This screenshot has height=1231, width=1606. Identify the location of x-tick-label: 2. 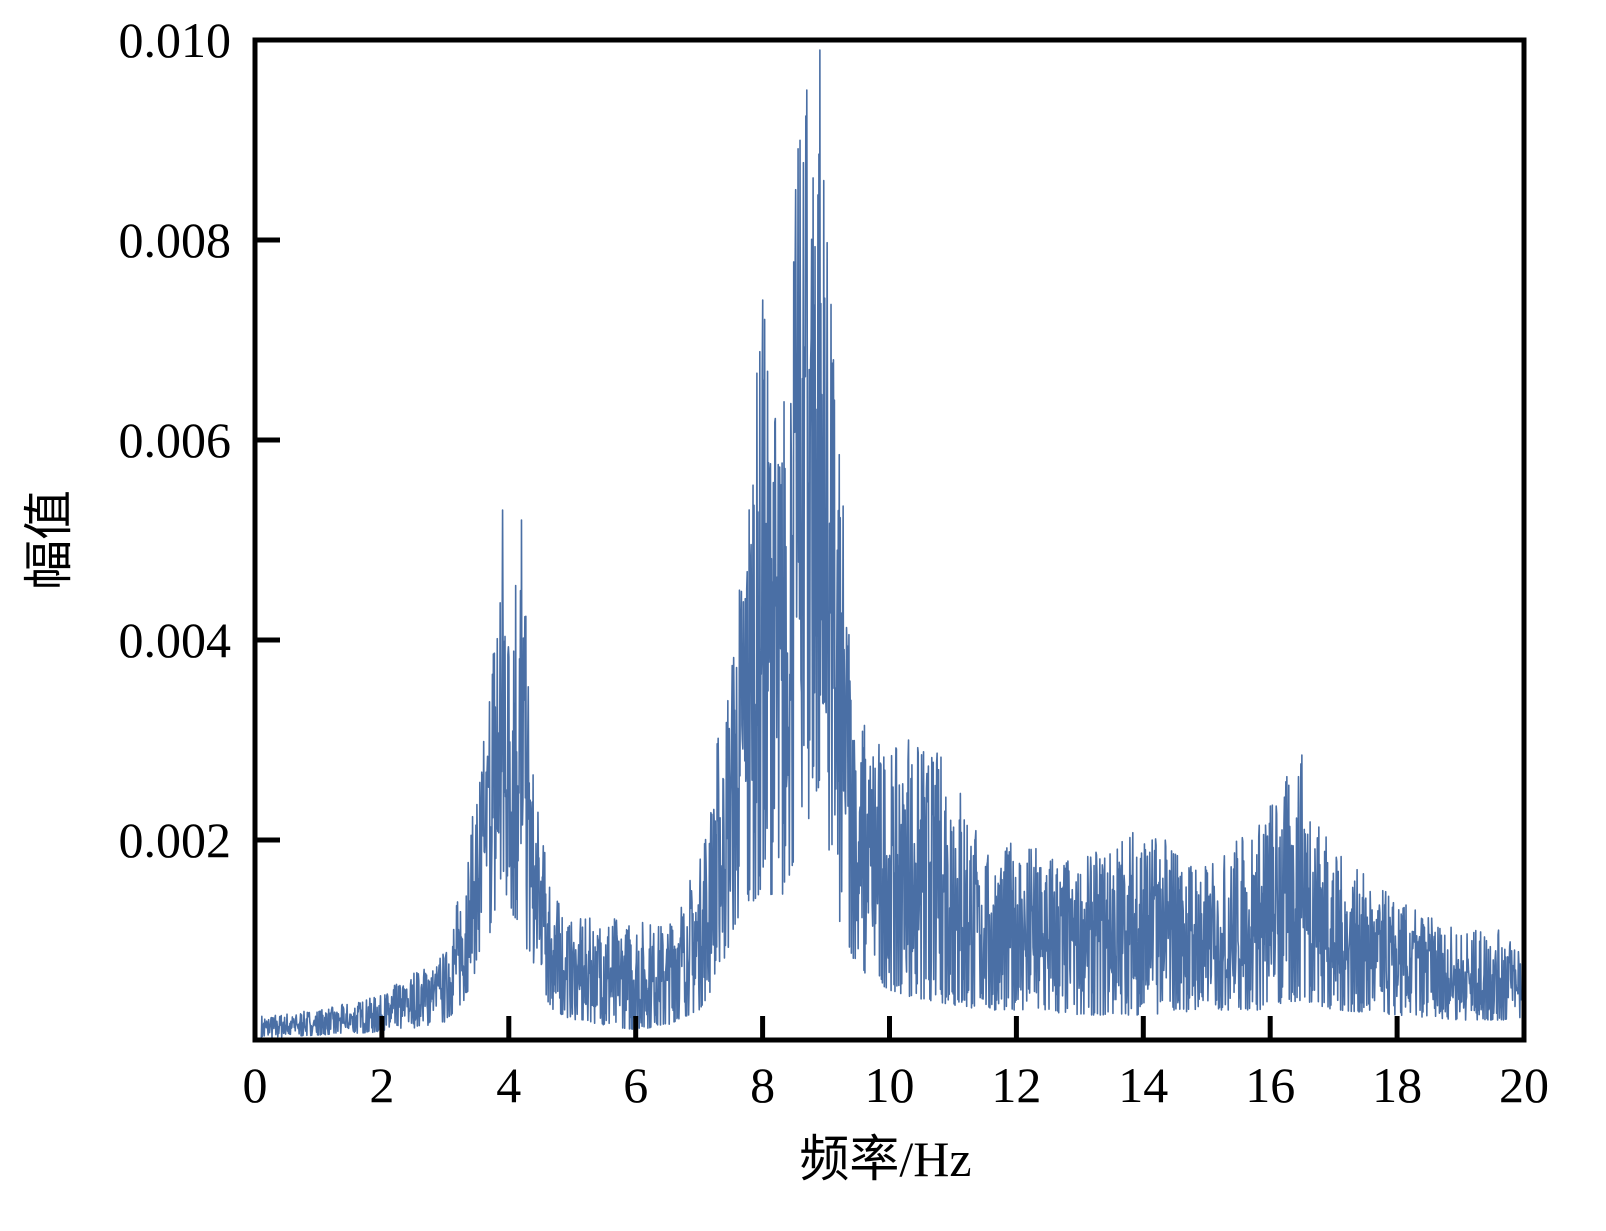
(381, 1085).